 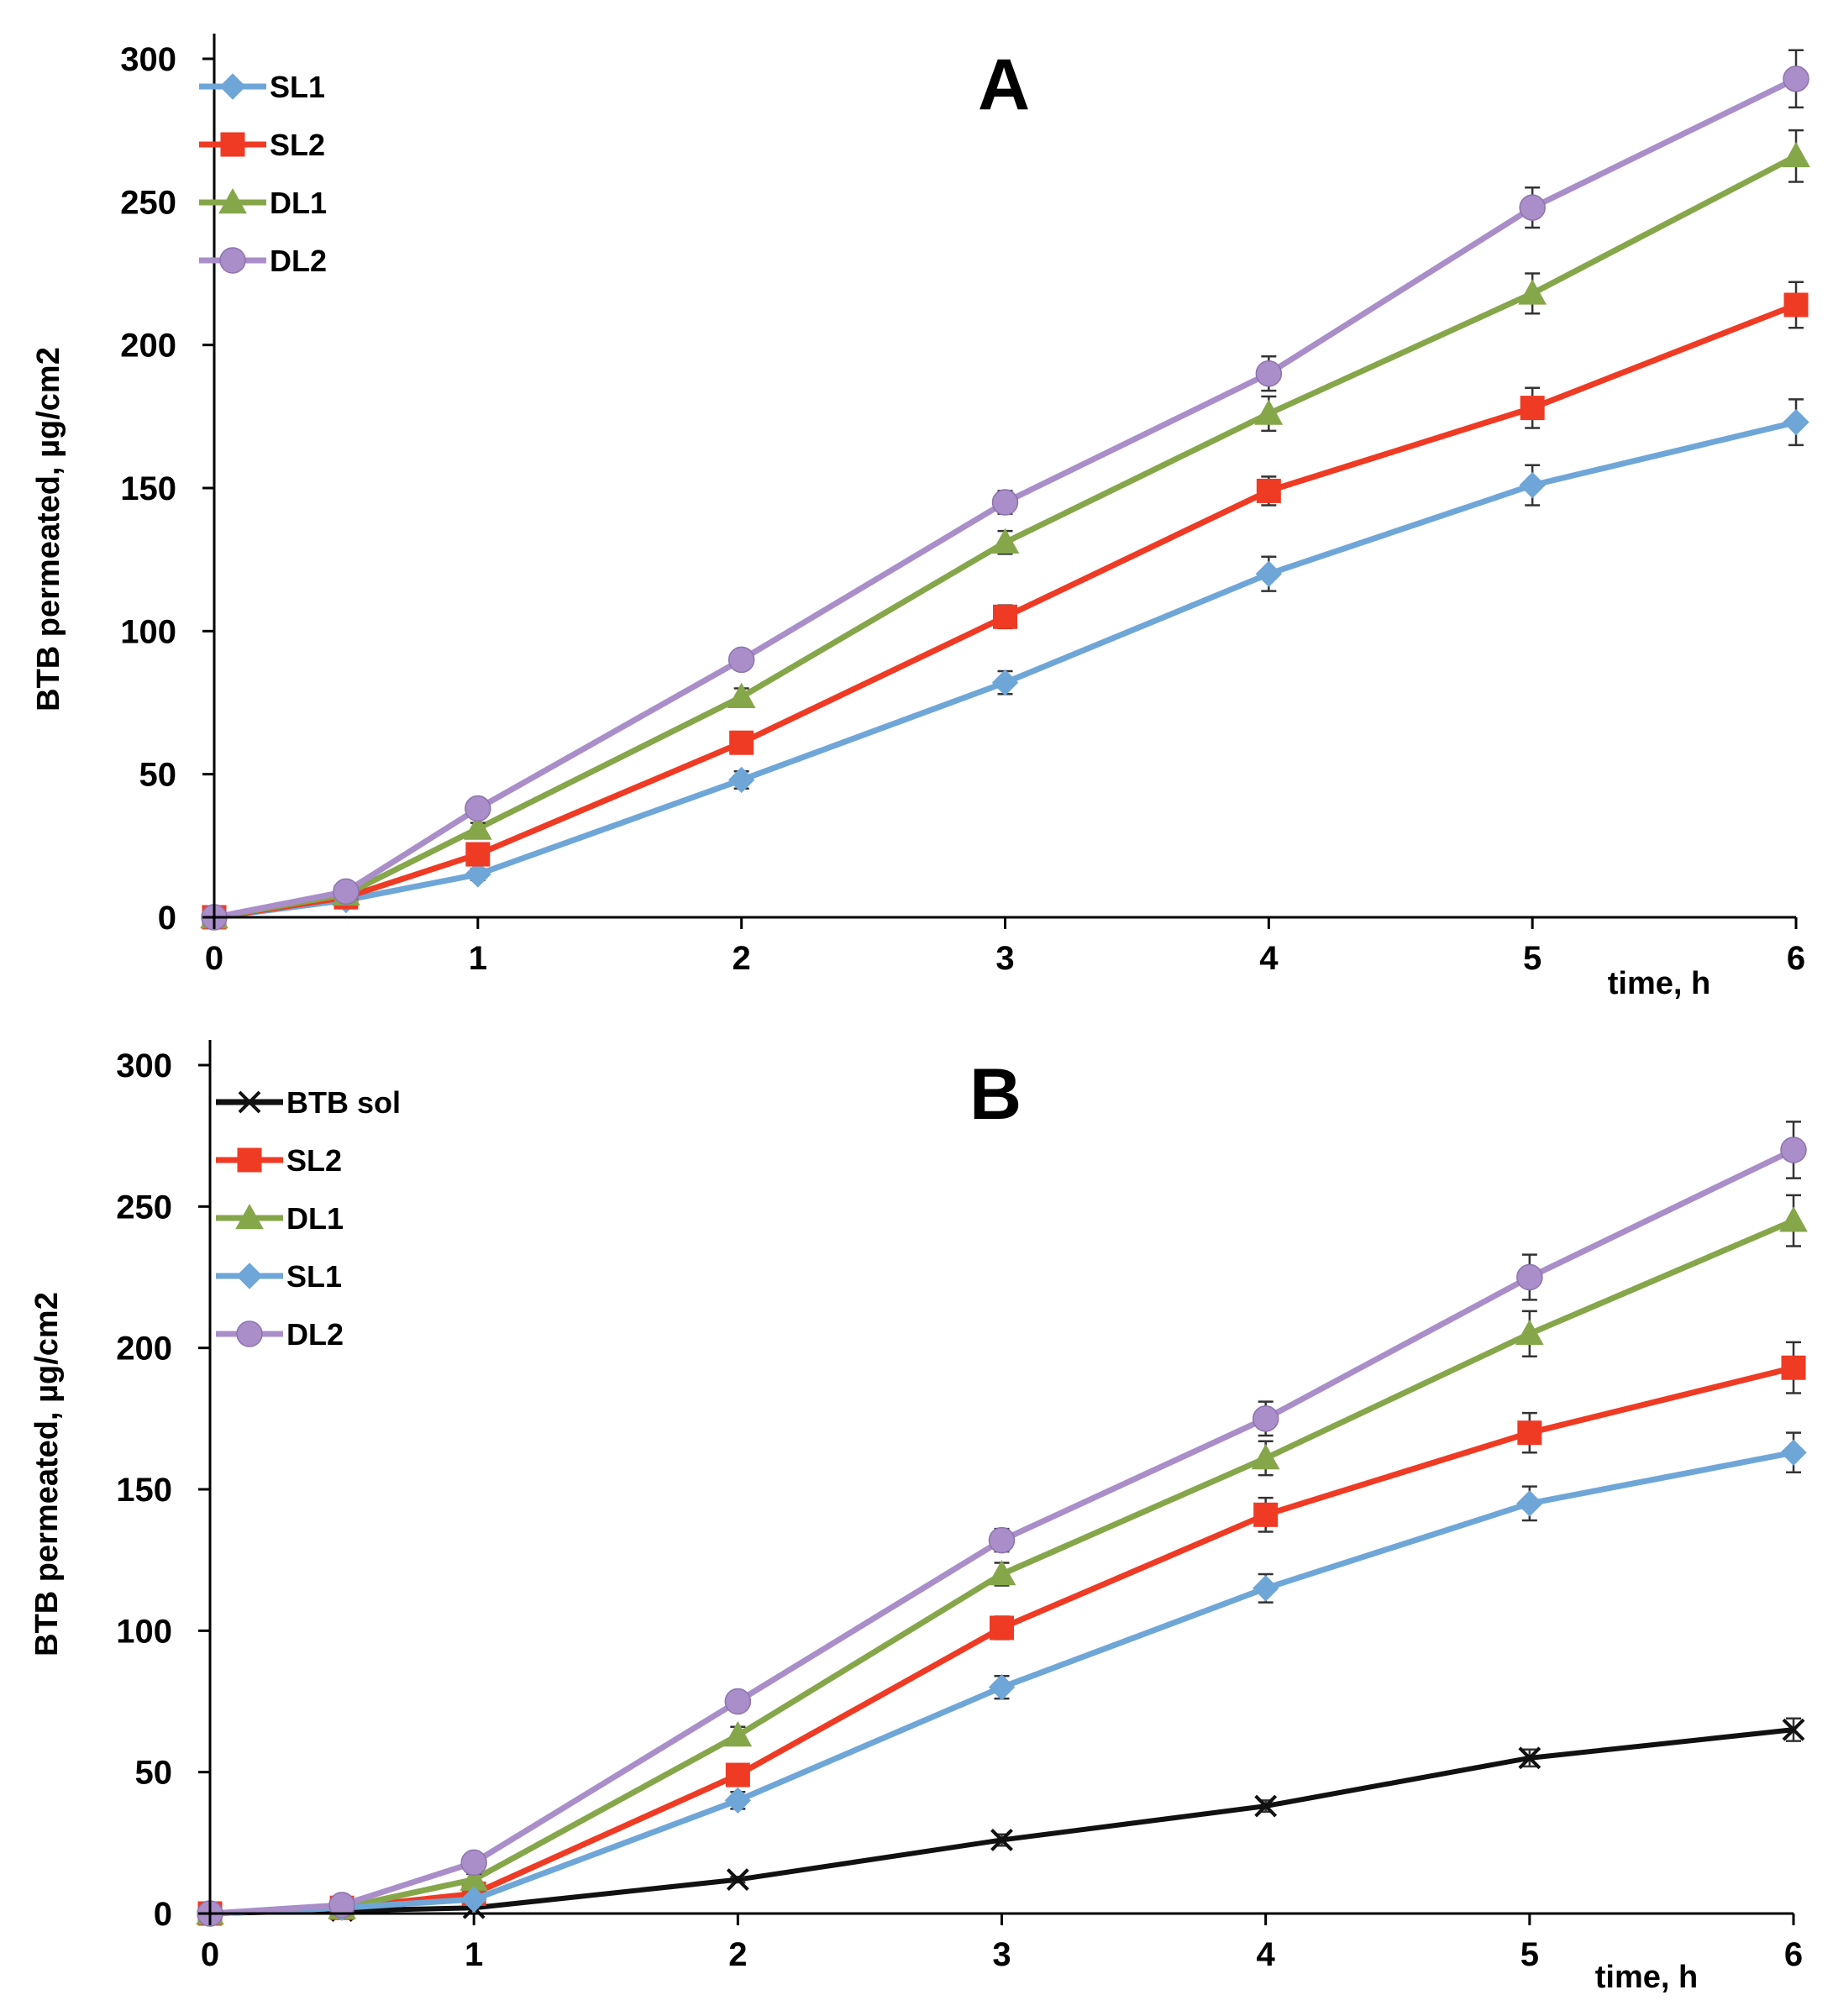 What do you see at coordinates (315, 1218) in the screenshot?
I see `panel-b-legend-dl1-label: DL1` at bounding box center [315, 1218].